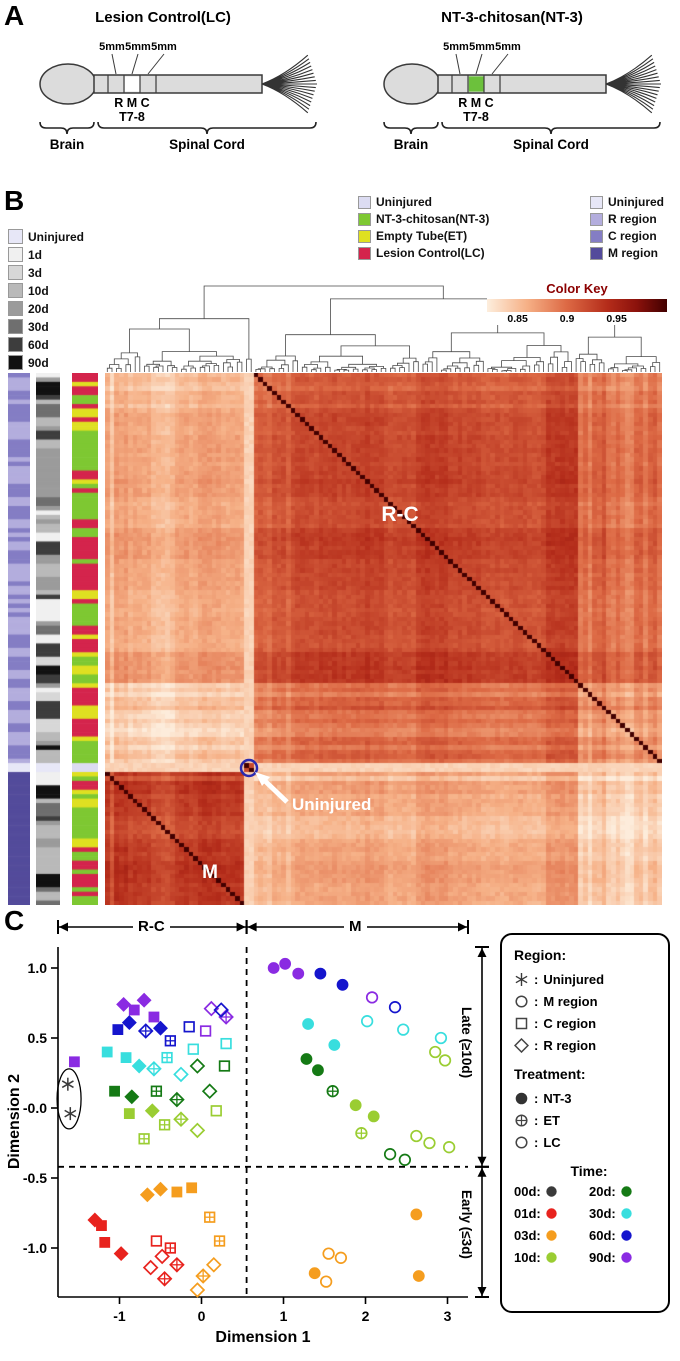 The height and width of the screenshot is (1361, 680). What do you see at coordinates (48, 639) in the screenshot?
I see `time-row-colorbar` at bounding box center [48, 639].